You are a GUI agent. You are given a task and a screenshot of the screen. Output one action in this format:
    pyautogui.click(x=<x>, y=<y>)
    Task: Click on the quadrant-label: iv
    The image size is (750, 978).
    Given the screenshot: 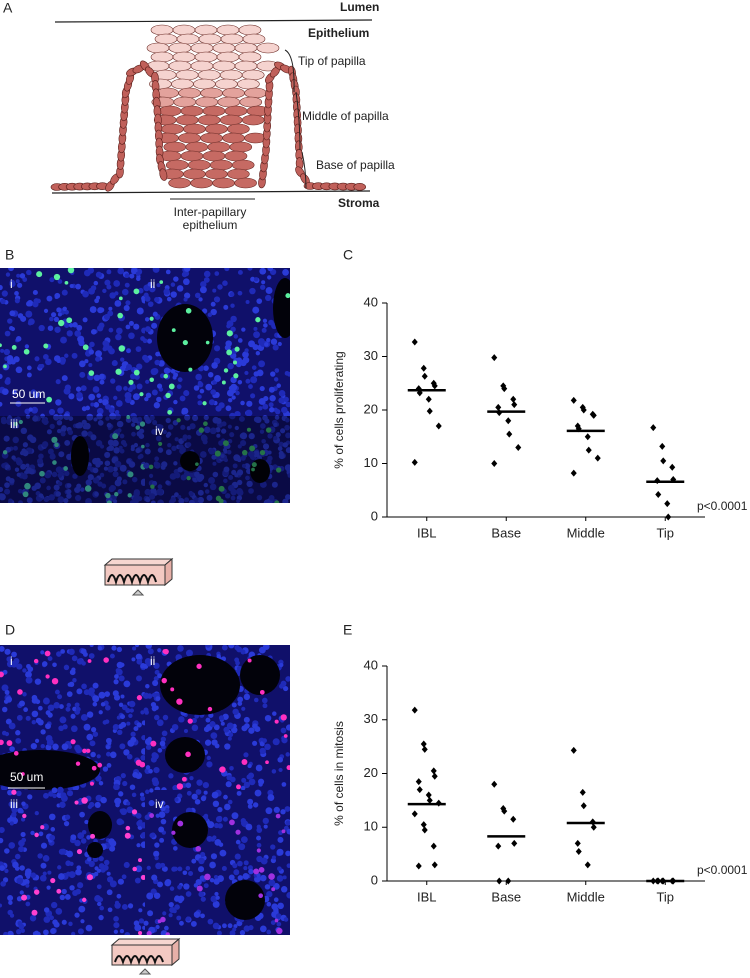 What is the action you would take?
    pyautogui.click(x=159, y=804)
    